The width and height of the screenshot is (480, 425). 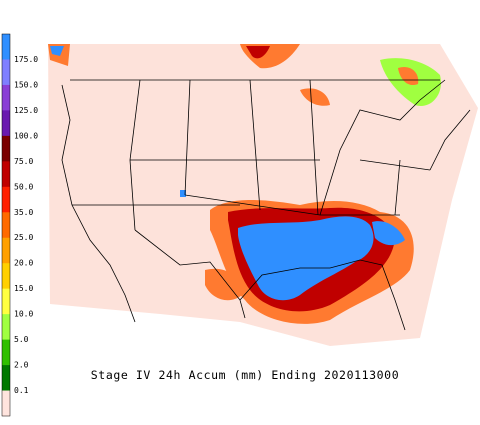 What do you see at coordinates (21, 365) in the screenshot?
I see `legend-label: 2.0` at bounding box center [21, 365].